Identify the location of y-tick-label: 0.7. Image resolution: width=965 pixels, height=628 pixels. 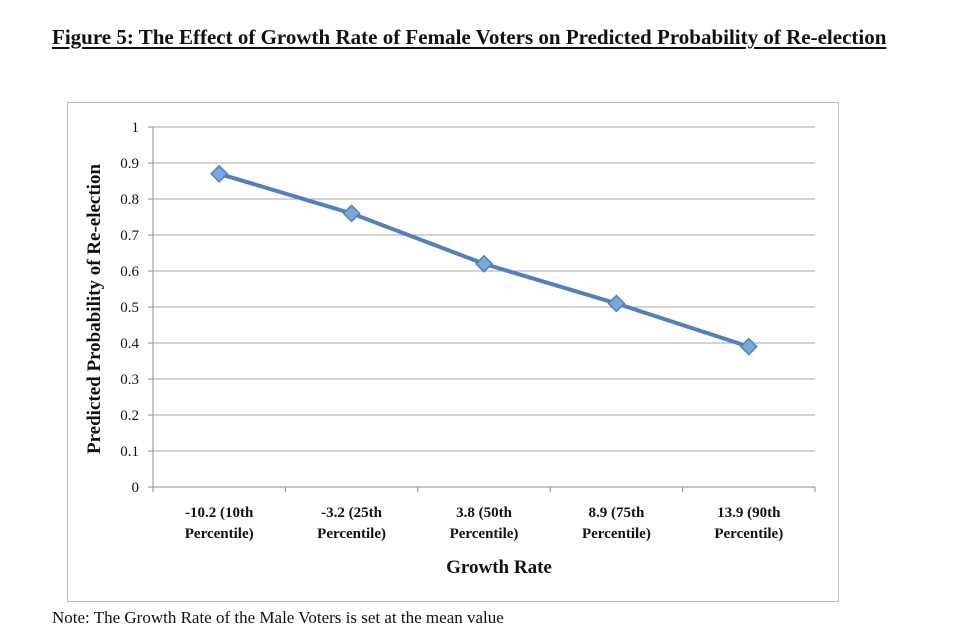
(129, 236).